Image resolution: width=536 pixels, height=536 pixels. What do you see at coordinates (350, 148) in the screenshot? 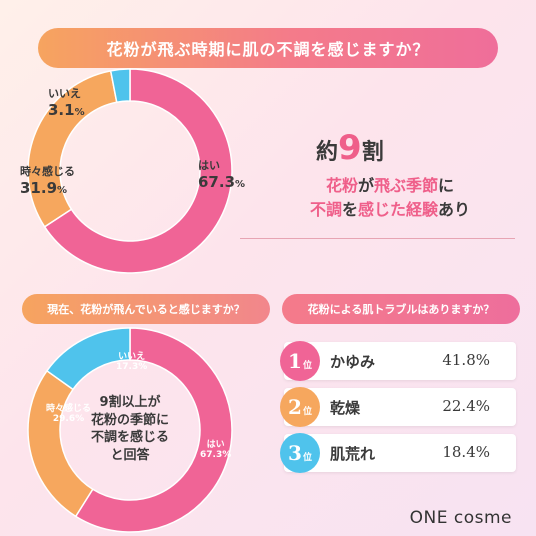
I see `callout-headline: 約9割` at bounding box center [350, 148].